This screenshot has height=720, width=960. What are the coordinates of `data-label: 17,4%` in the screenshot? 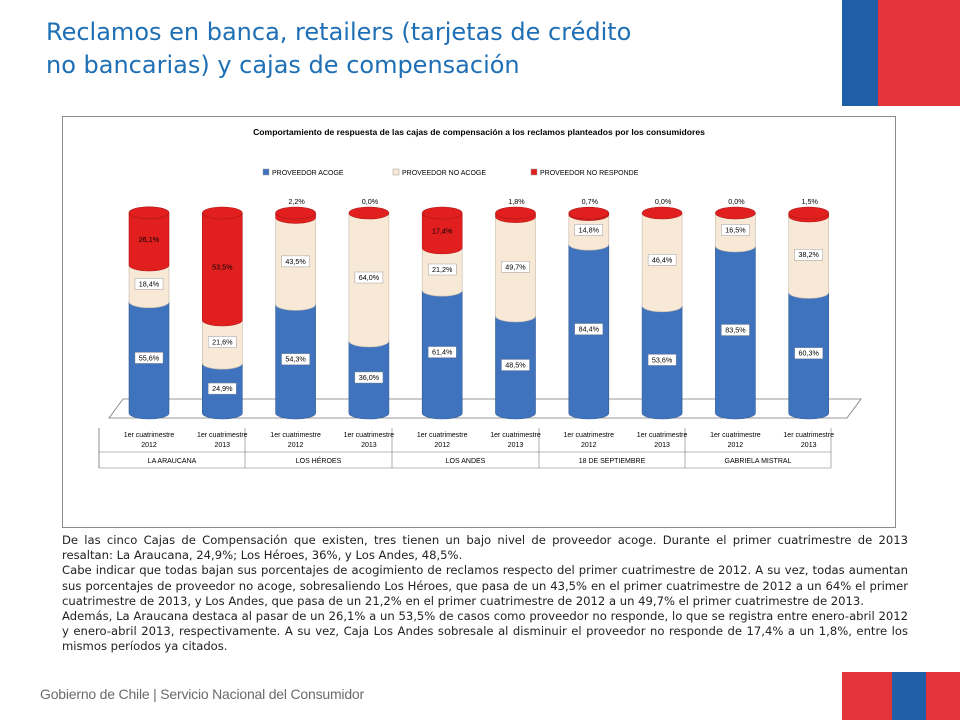 It's located at (442, 230).